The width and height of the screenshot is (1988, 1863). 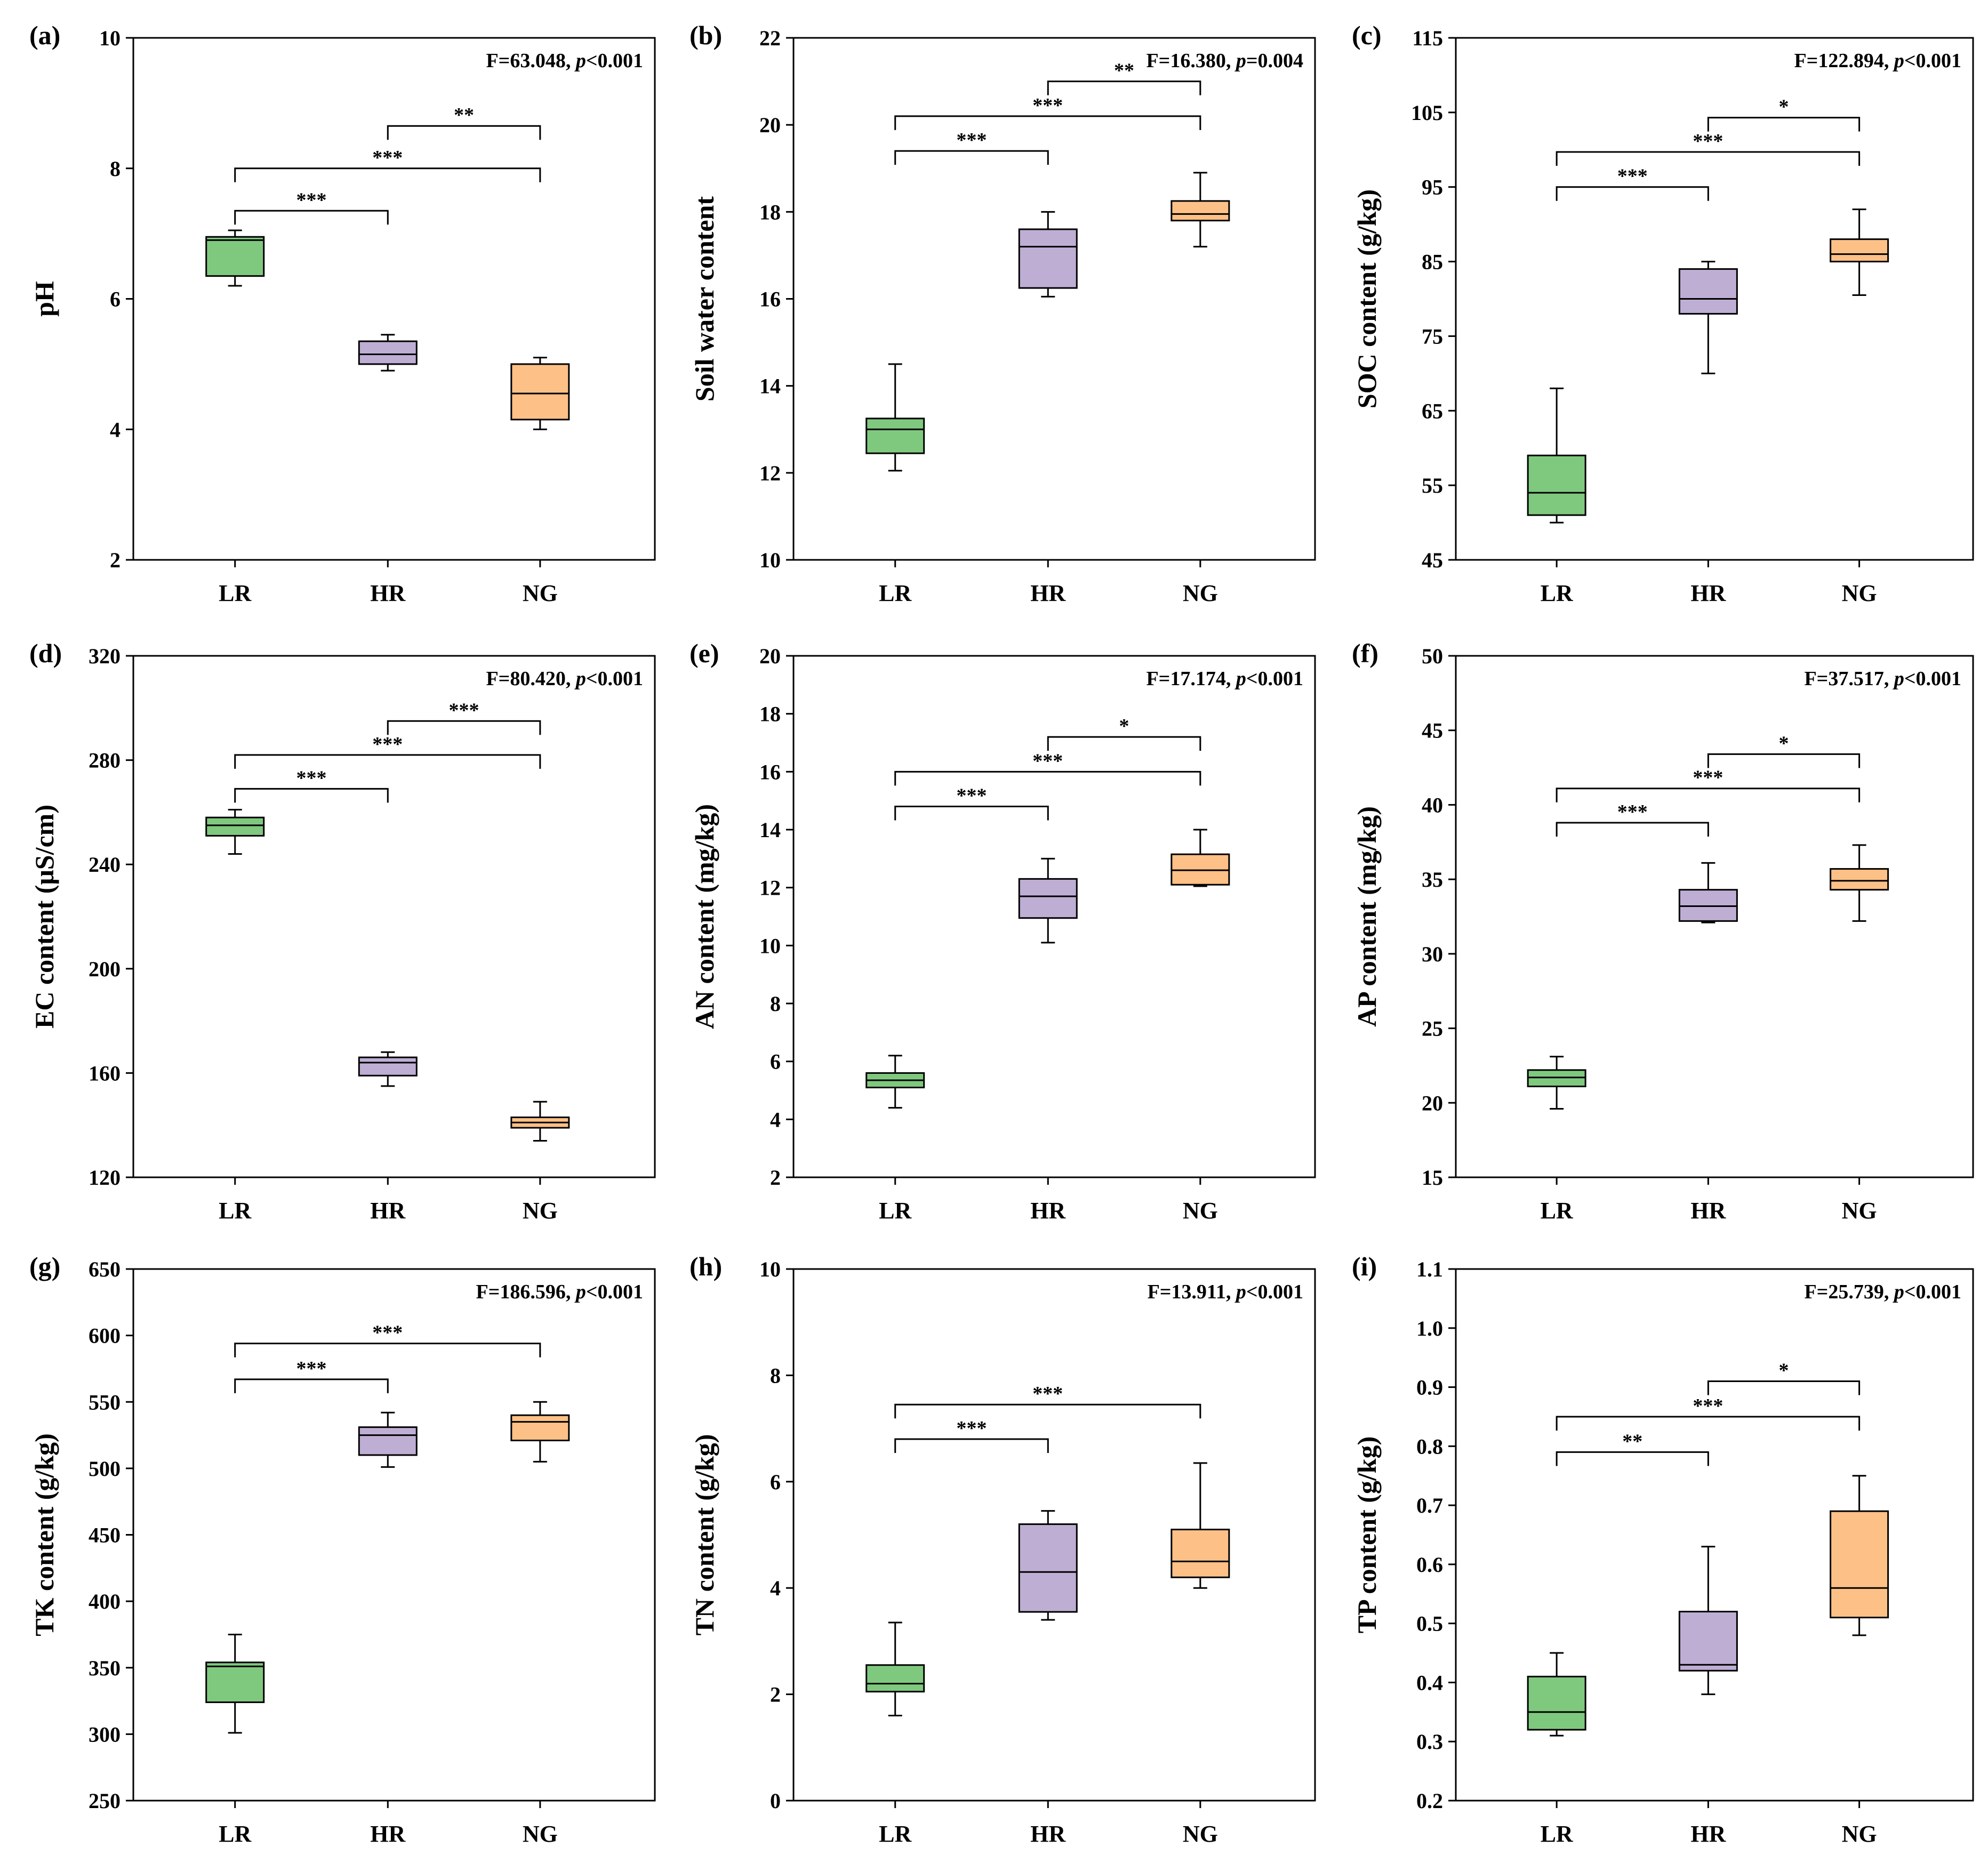 What do you see at coordinates (105, 865) in the screenshot?
I see `y-tick-label: 240` at bounding box center [105, 865].